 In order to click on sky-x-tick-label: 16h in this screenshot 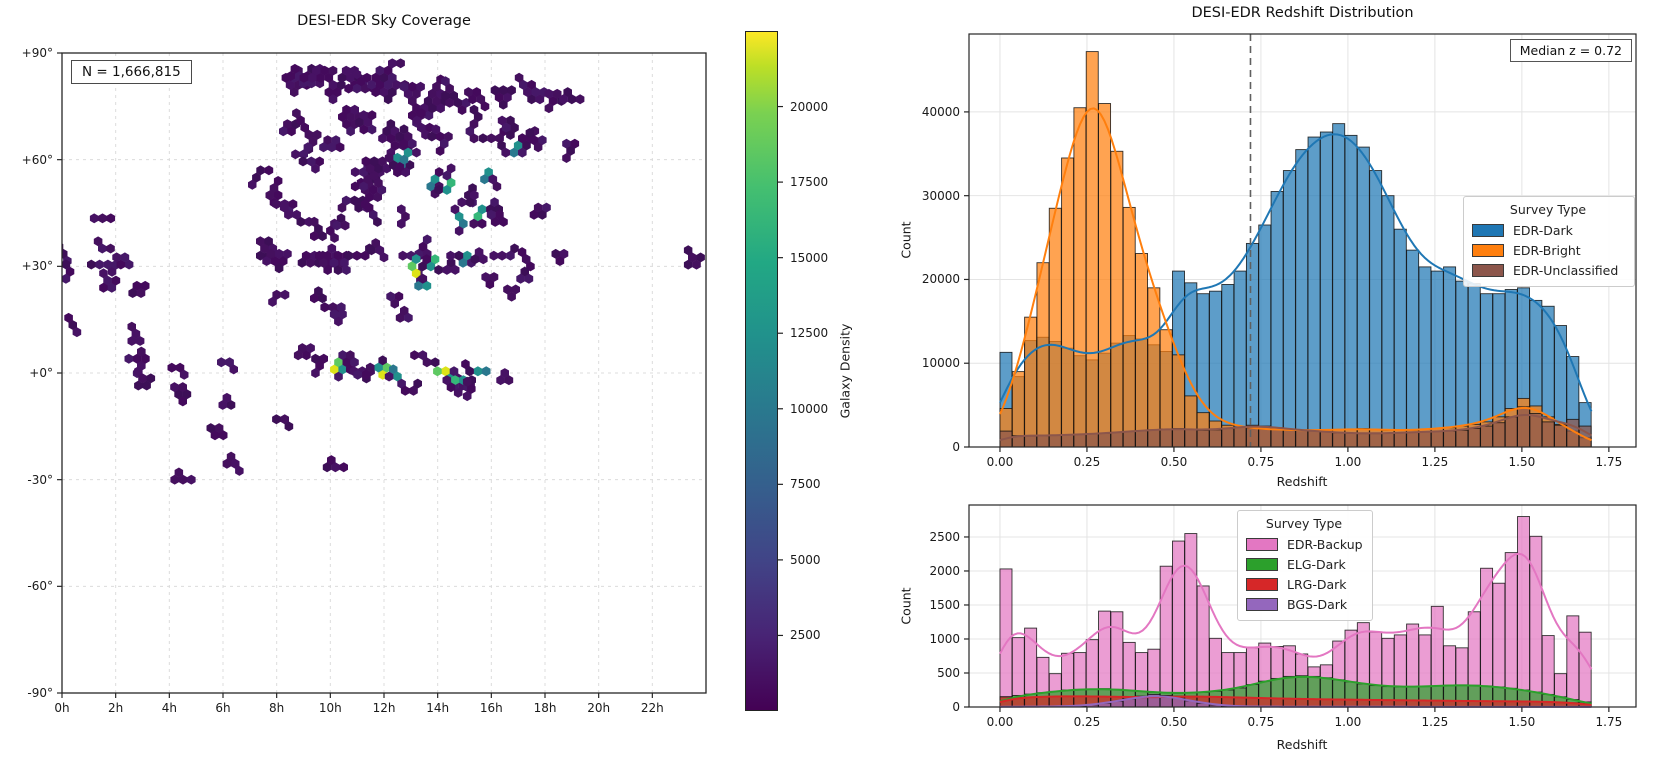, I will do `click(491, 708)`.